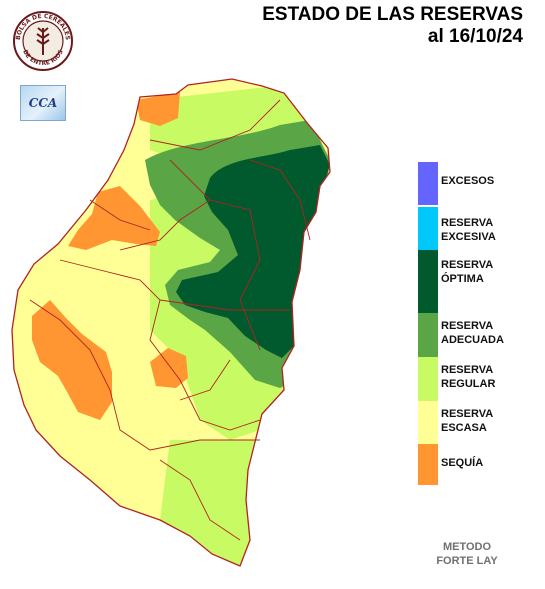 The image size is (545, 589). I want to click on zone-sequia-southwest, so click(72, 360).